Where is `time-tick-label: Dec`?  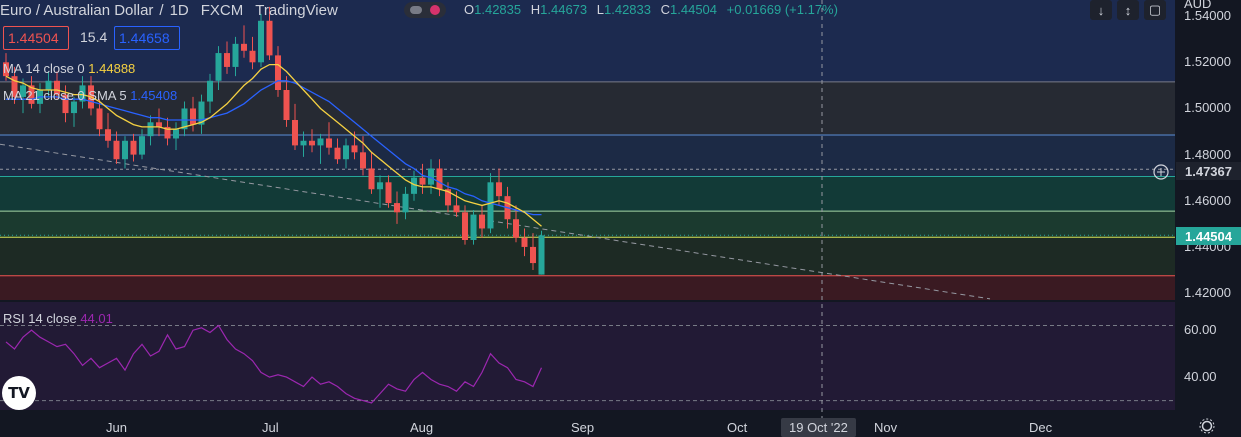 time-tick-label: Dec is located at coordinates (1041, 427).